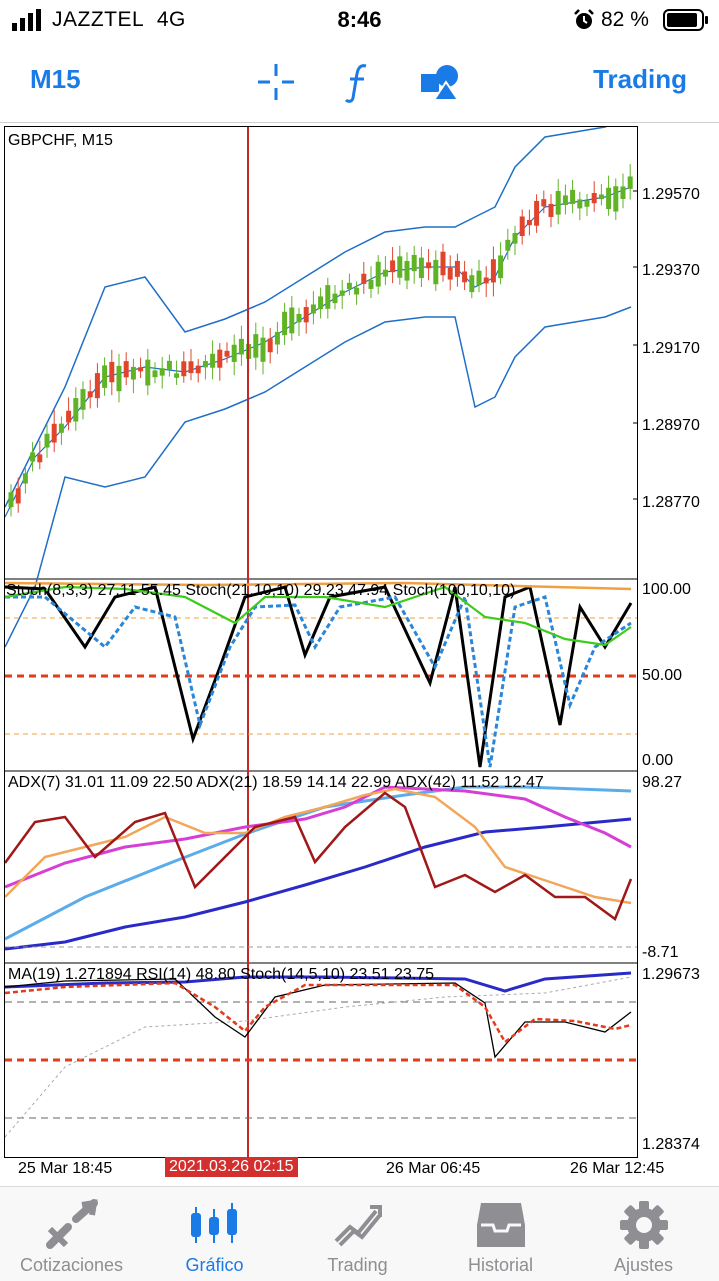 This screenshot has height=1281, width=719. I want to click on toolbar-divider, so click(359, 122).